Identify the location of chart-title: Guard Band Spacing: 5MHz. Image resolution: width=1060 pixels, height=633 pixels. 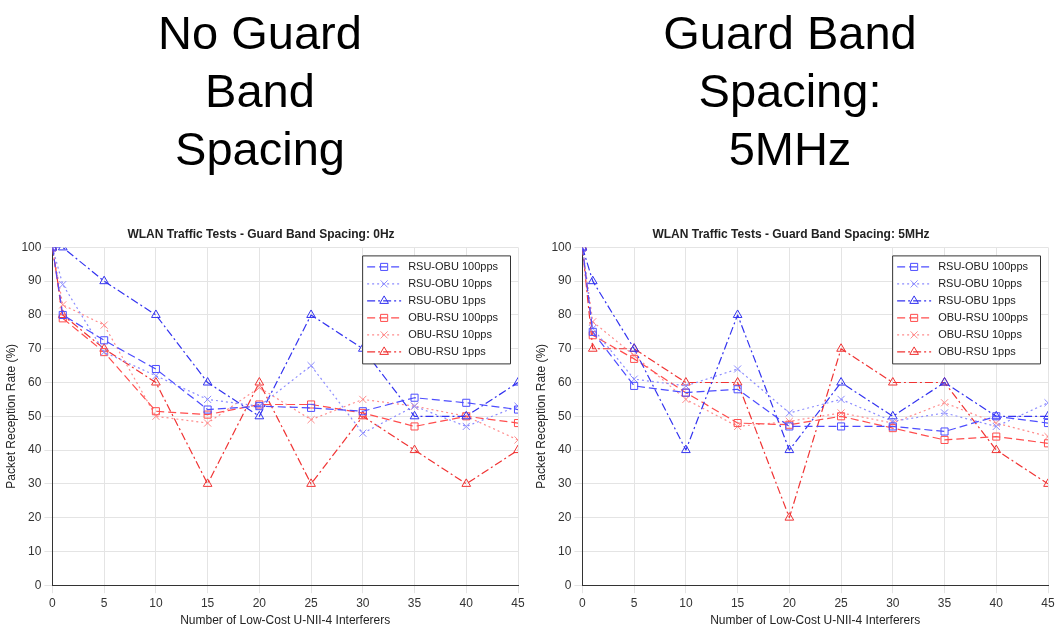
(790, 91).